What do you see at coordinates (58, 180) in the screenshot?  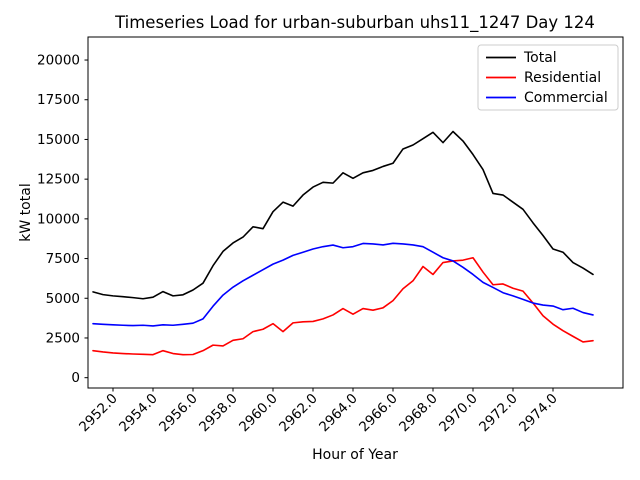 I see `y-tick-label: 12500` at bounding box center [58, 180].